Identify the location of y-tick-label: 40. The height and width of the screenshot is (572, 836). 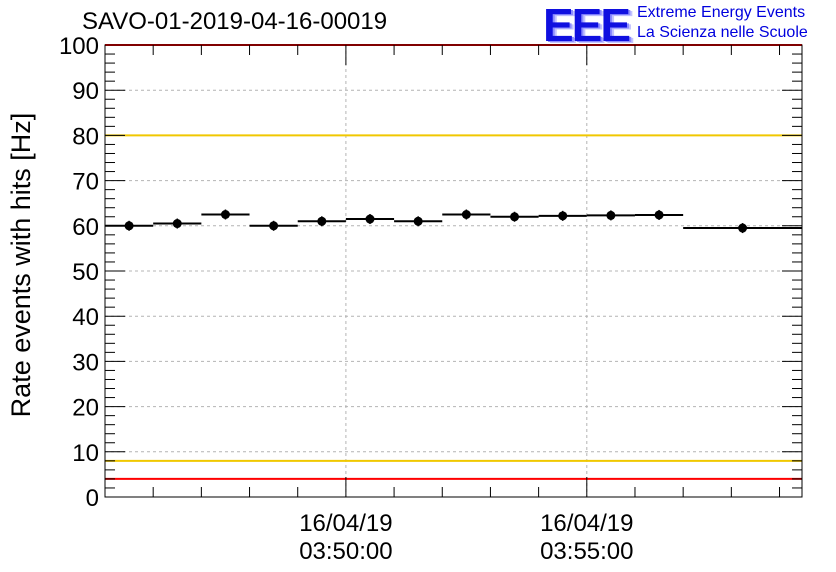
(85, 317).